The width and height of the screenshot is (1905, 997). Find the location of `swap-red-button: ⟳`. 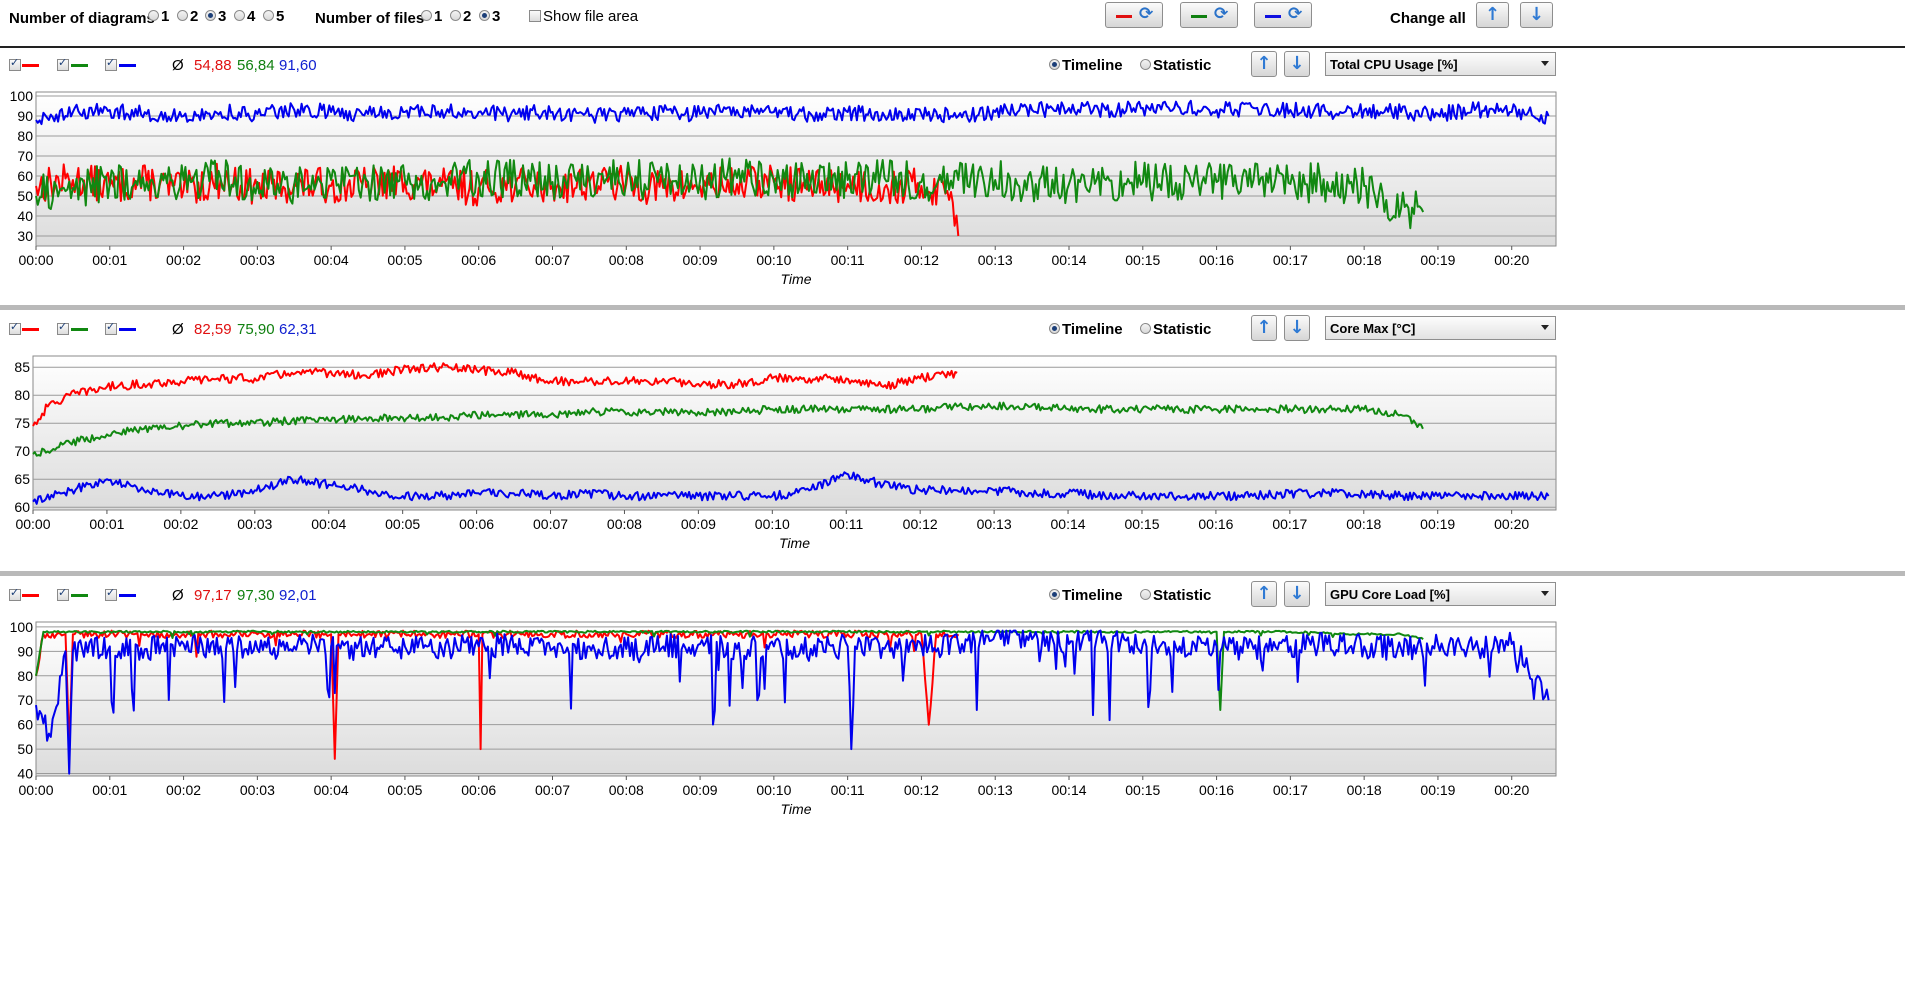

swap-red-button: ⟳ is located at coordinates (1134, 15).